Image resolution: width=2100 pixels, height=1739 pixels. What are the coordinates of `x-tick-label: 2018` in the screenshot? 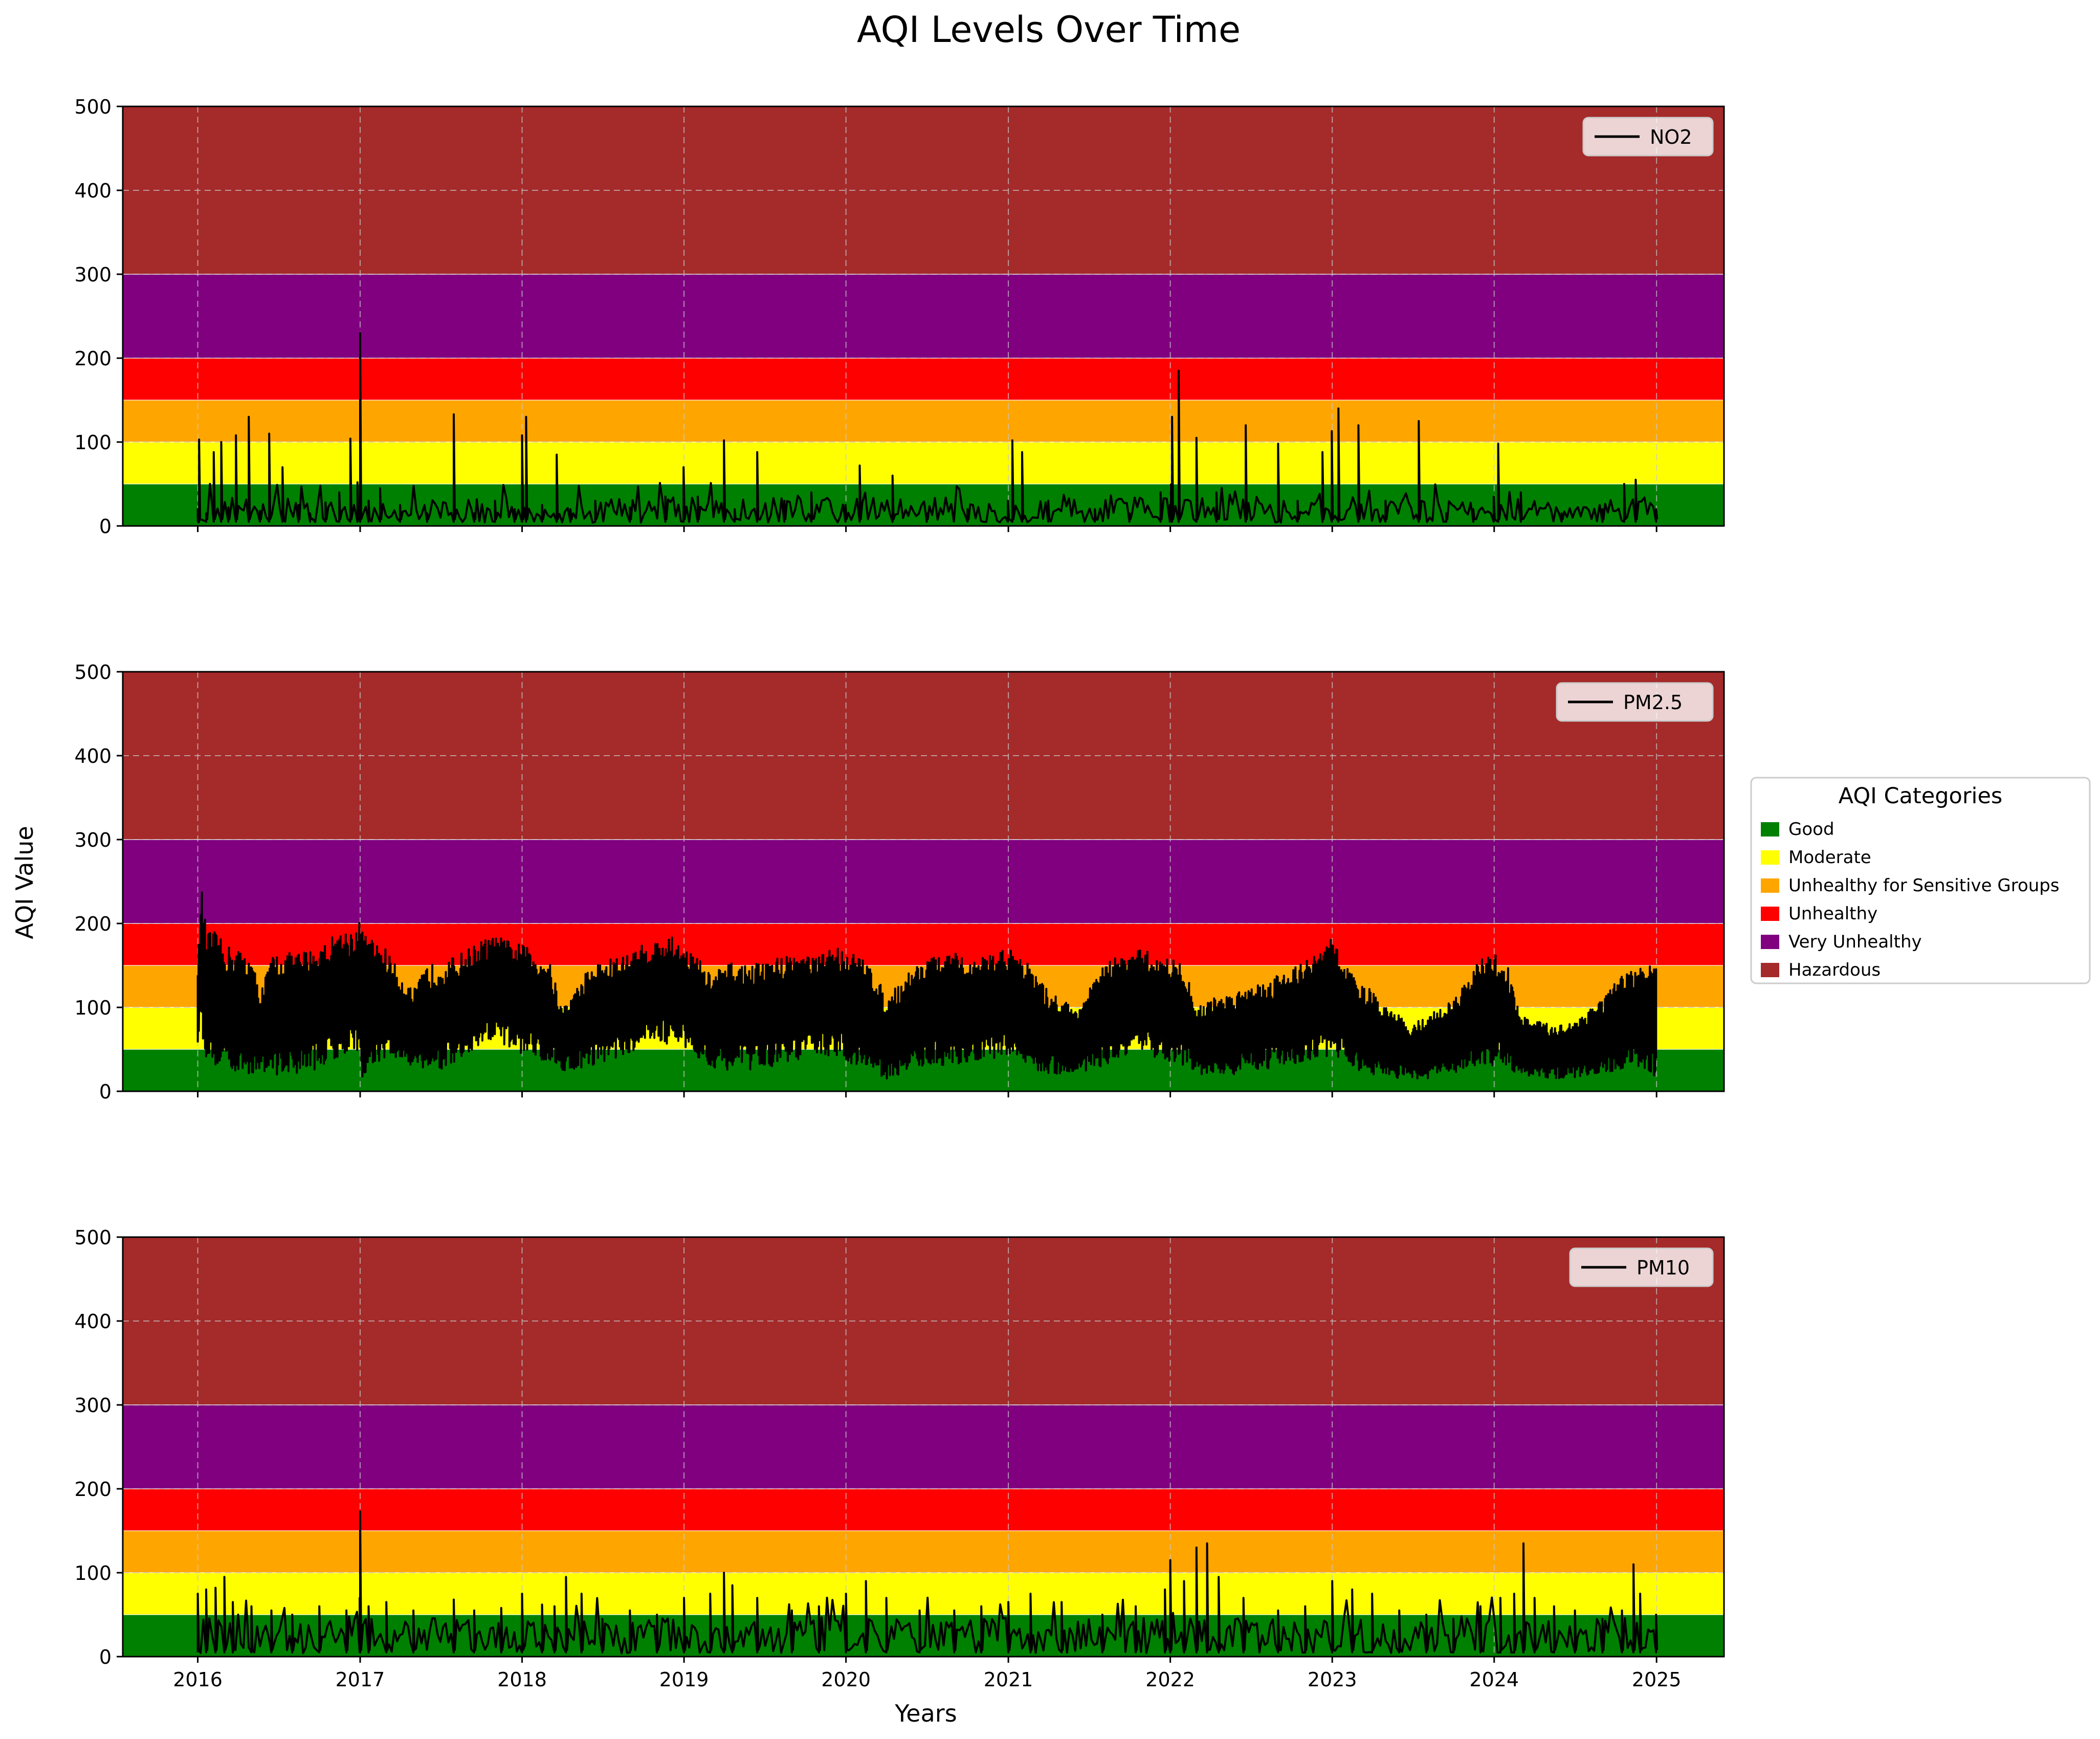 It's located at (522, 1679).